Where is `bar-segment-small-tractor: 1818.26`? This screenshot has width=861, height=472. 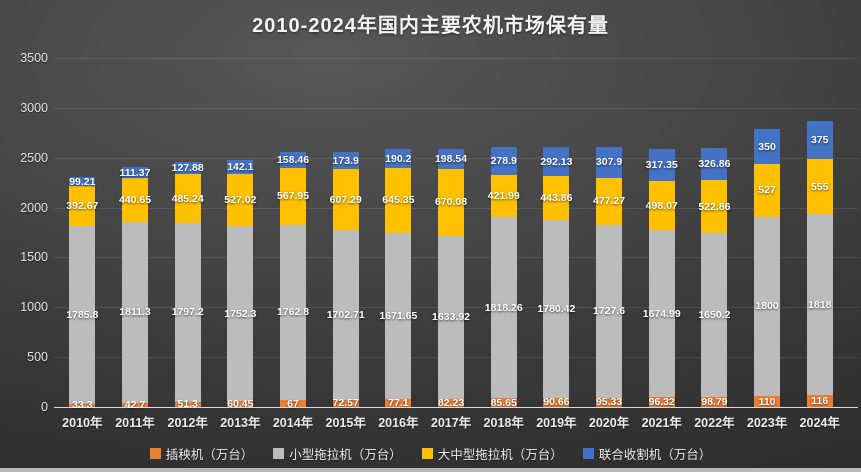
bar-segment-small-tractor: 1818.26 is located at coordinates (504, 308).